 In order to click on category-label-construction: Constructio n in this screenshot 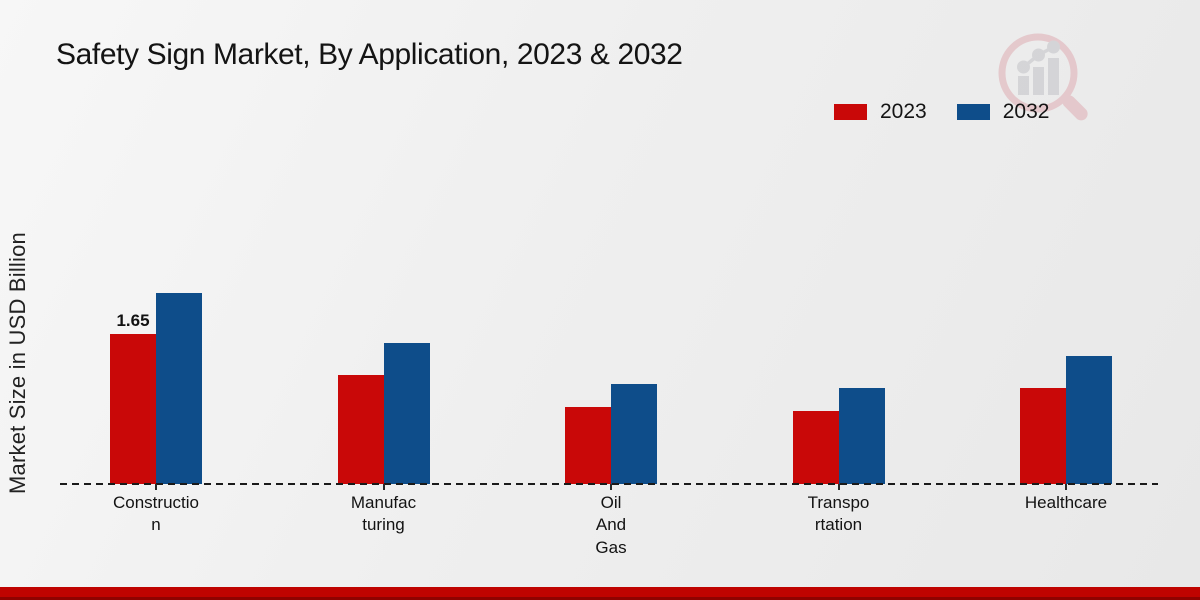, I will do `click(156, 514)`.